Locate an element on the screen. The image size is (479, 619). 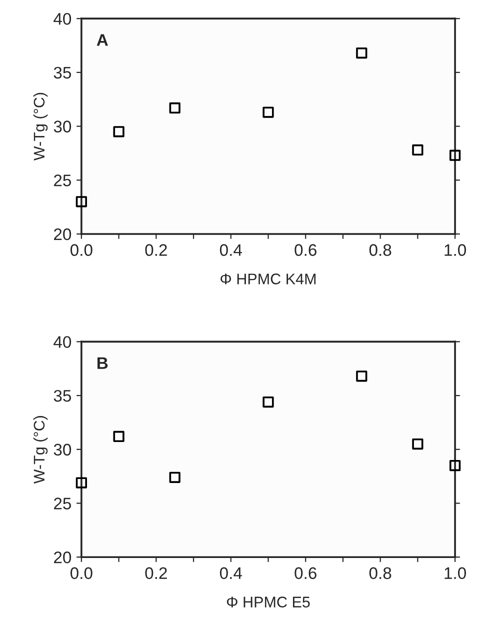
annotation: A is located at coordinates (102, 40).